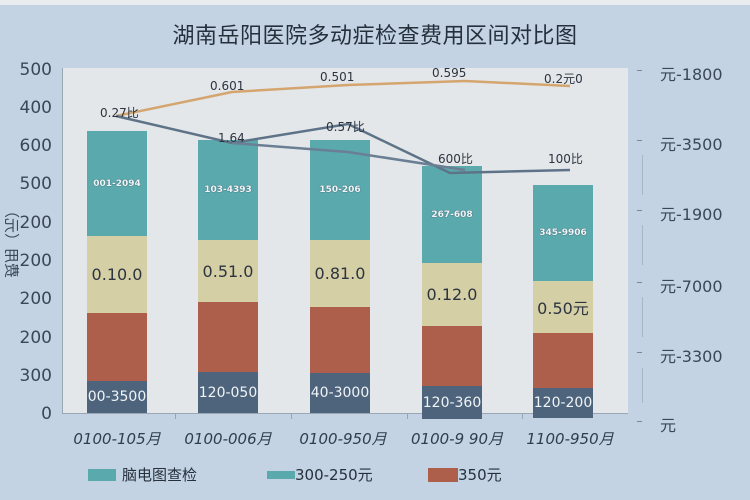 This screenshot has height=500, width=750. I want to click on legend-label: 300-250元, so click(334, 475).